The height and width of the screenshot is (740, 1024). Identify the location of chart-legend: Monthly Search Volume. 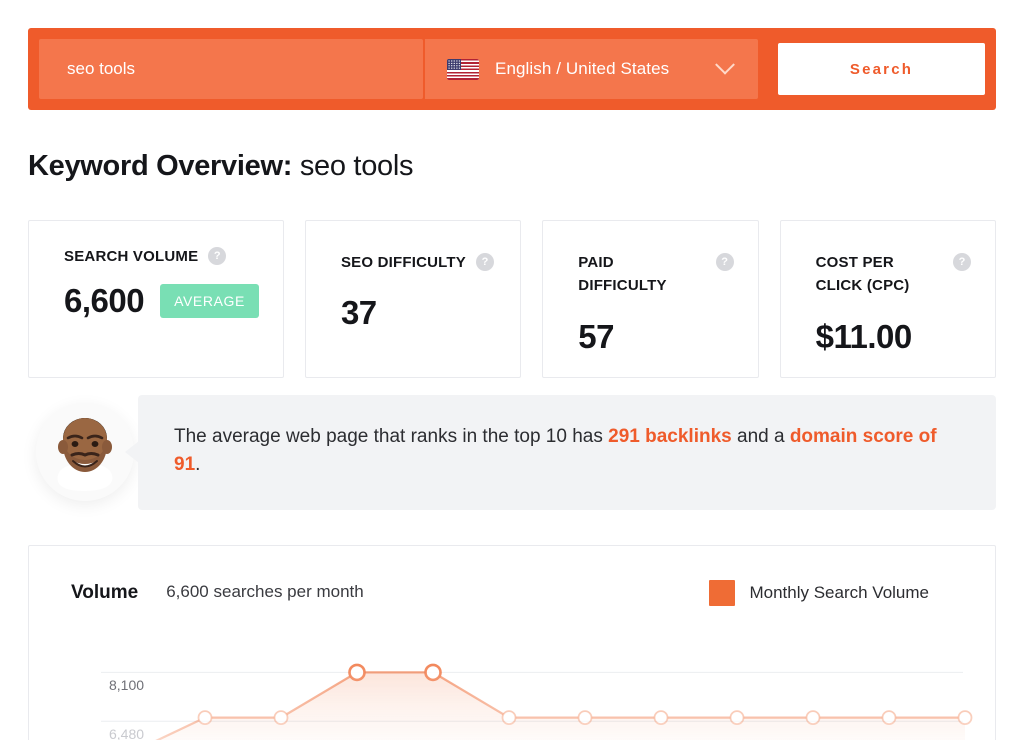
(819, 593).